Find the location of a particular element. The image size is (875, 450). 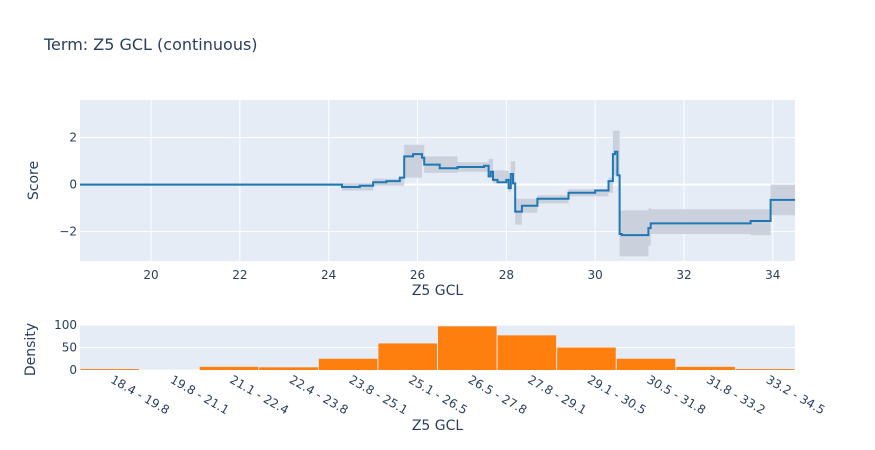

x-tick-label: 22 is located at coordinates (239, 275).